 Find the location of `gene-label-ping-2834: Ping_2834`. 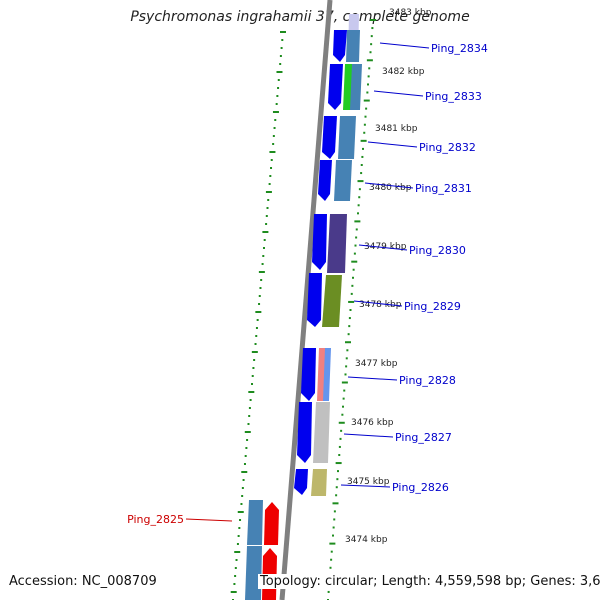

gene-label-ping-2834: Ping_2834 is located at coordinates (459, 48).